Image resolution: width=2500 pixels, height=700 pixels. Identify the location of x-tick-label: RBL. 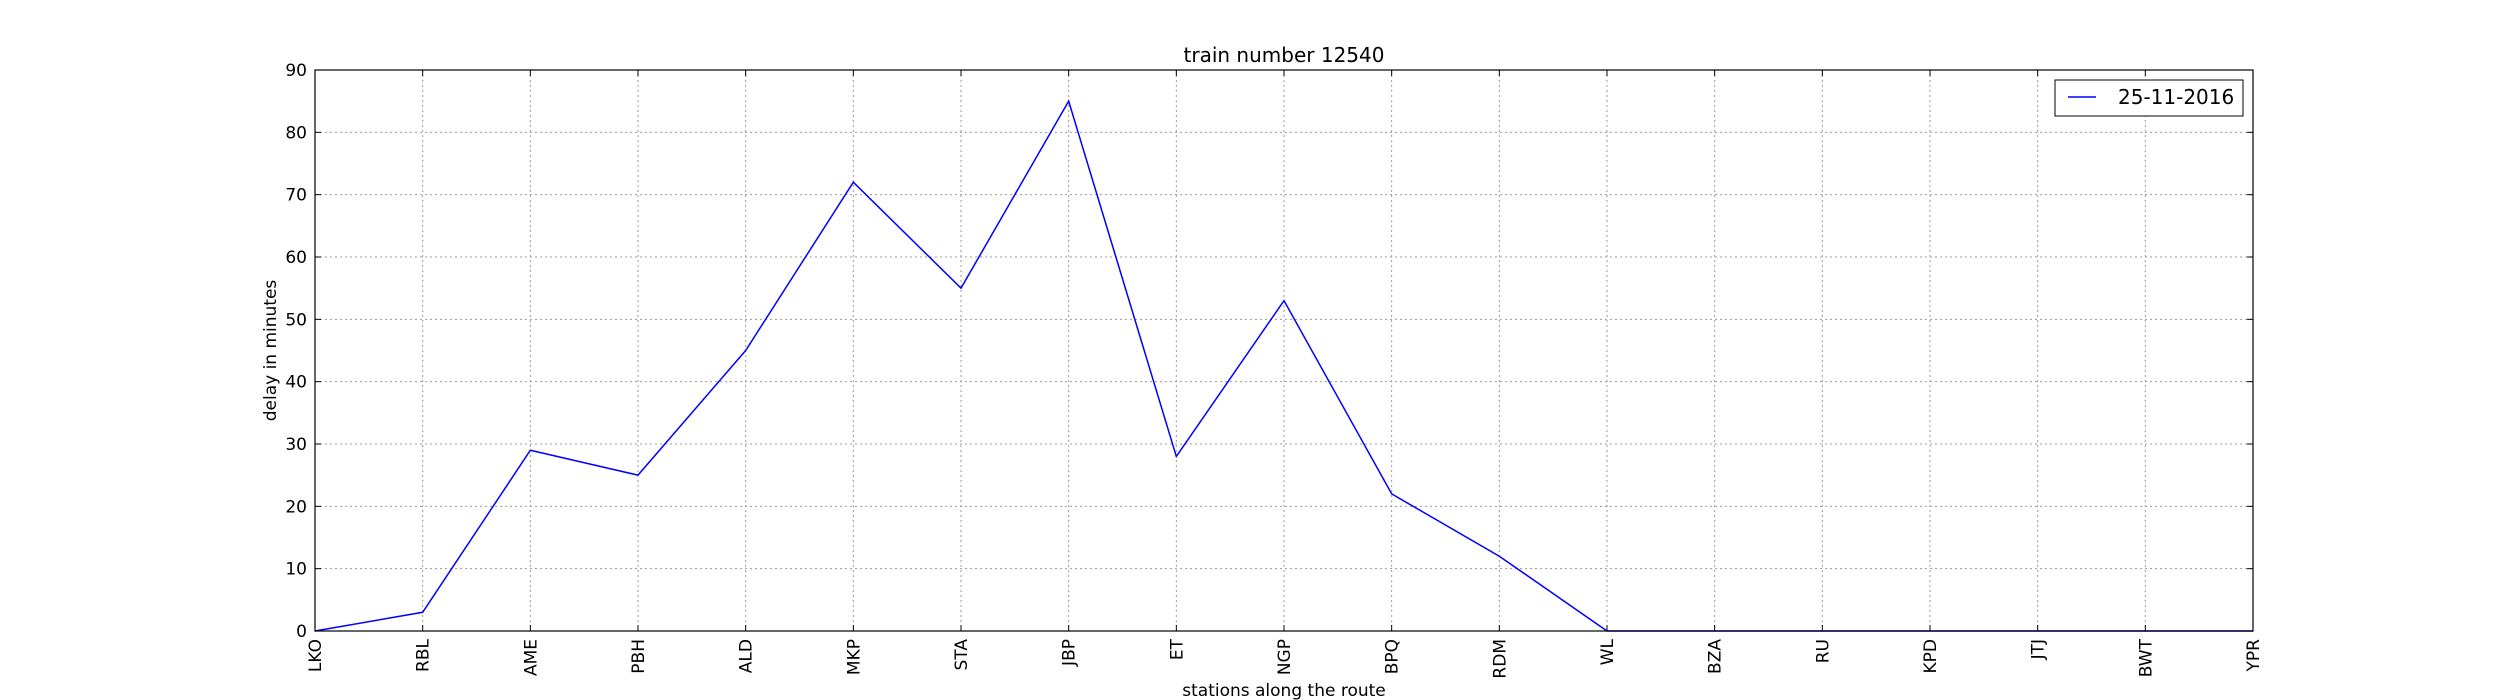
(424, 654).